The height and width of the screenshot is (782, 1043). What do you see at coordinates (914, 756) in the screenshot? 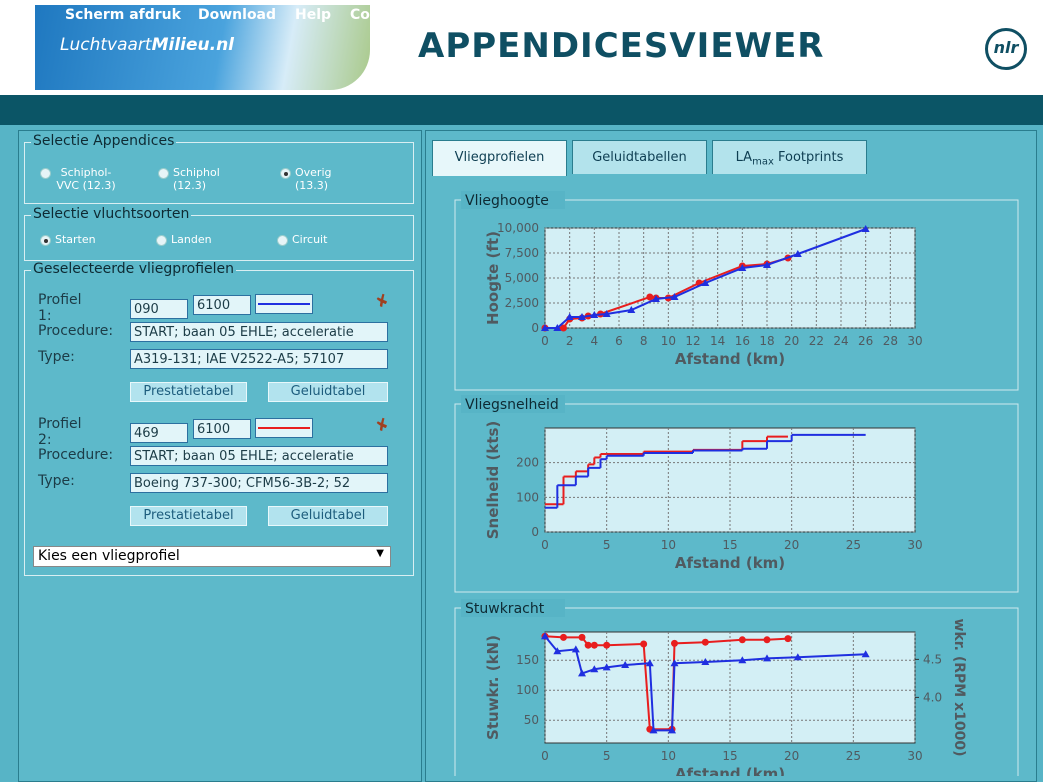
I see `x-tick-label: 30` at bounding box center [914, 756].